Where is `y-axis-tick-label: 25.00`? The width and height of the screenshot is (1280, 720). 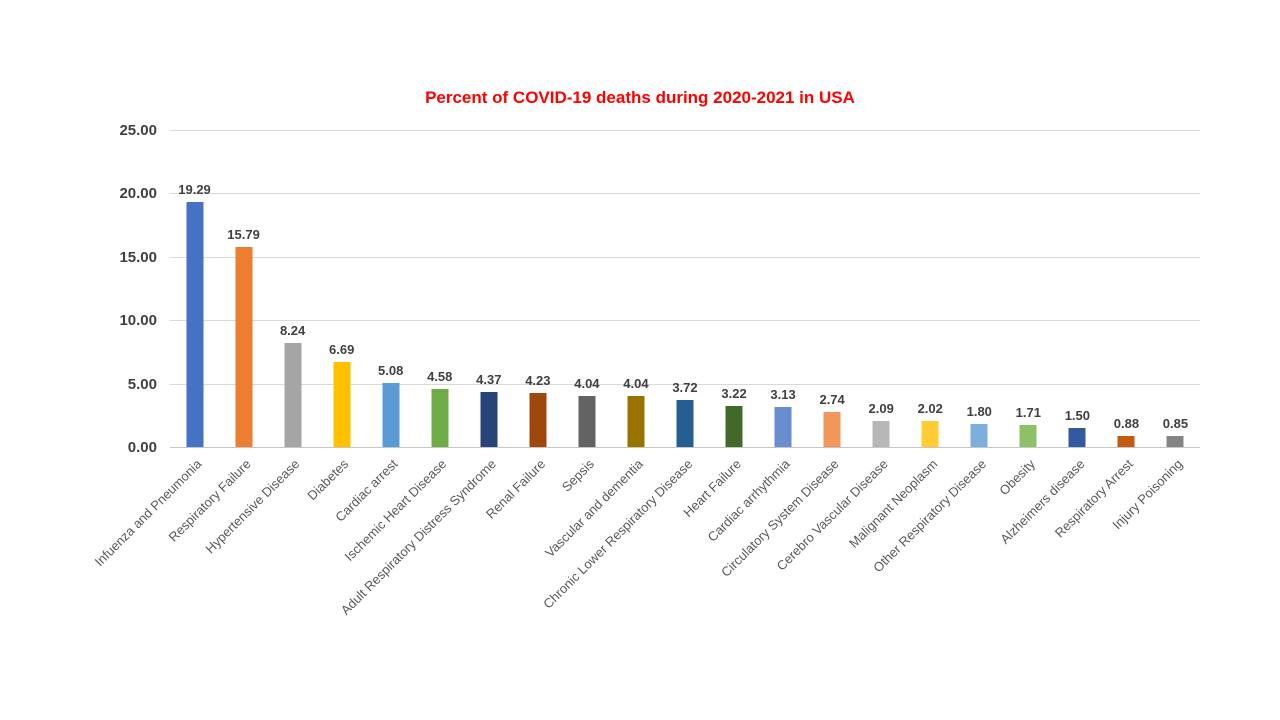 y-axis-tick-label: 25.00 is located at coordinates (138, 130).